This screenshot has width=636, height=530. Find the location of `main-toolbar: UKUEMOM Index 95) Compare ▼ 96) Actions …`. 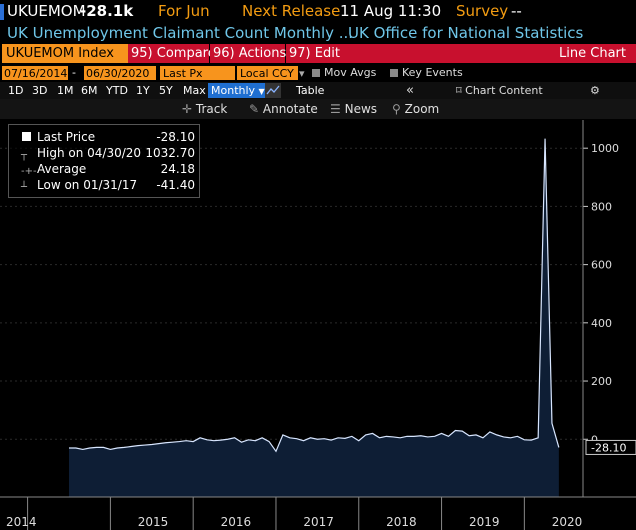

main-toolbar: UKUEMOM Index 95) Compare ▼ 96) Actions … is located at coordinates (318, 54).